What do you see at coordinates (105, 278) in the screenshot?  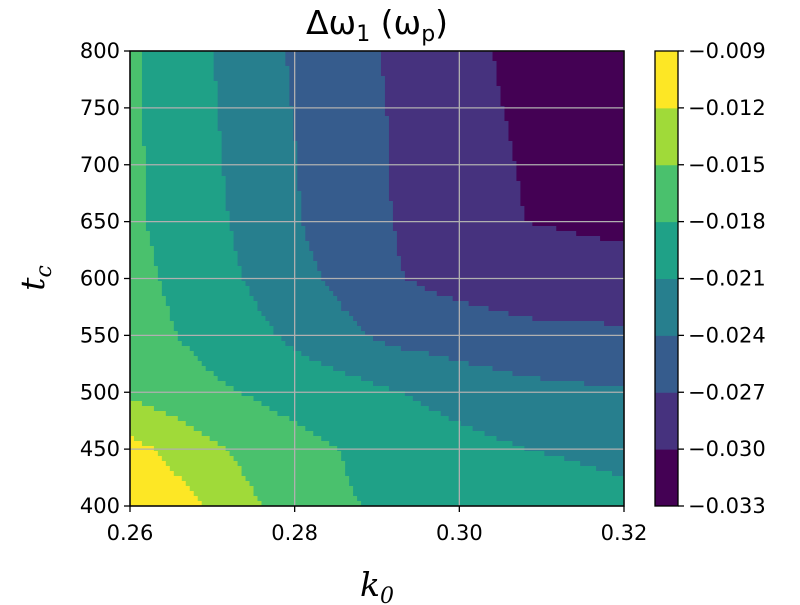 I see `y-axis: 400 450 500 550 600 650 700 750 800` at bounding box center [105, 278].